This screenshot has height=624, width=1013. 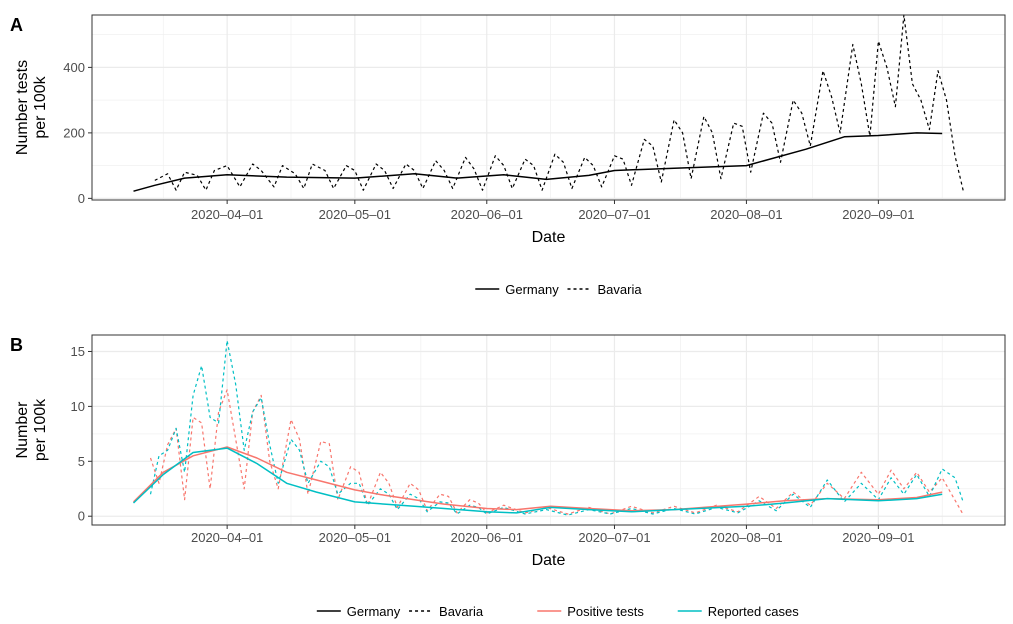 What do you see at coordinates (78, 406) in the screenshot?
I see `y-tick-label: 10` at bounding box center [78, 406].